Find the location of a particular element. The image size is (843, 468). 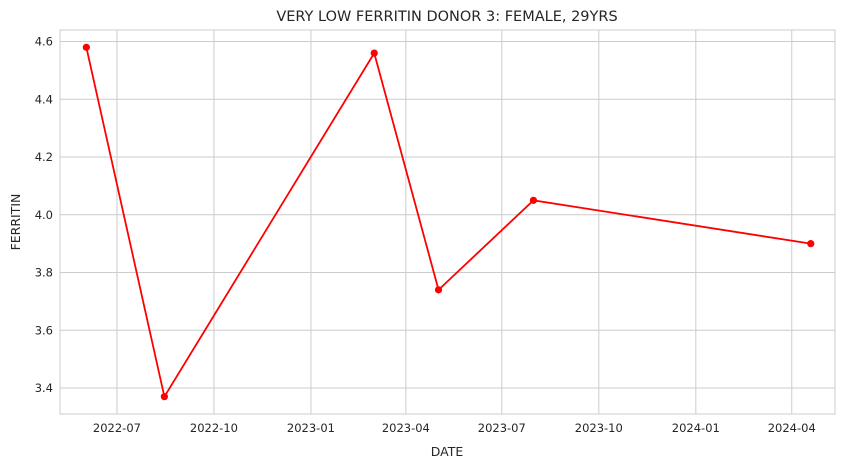

x-tick-label: 2023-01 is located at coordinates (311, 428).